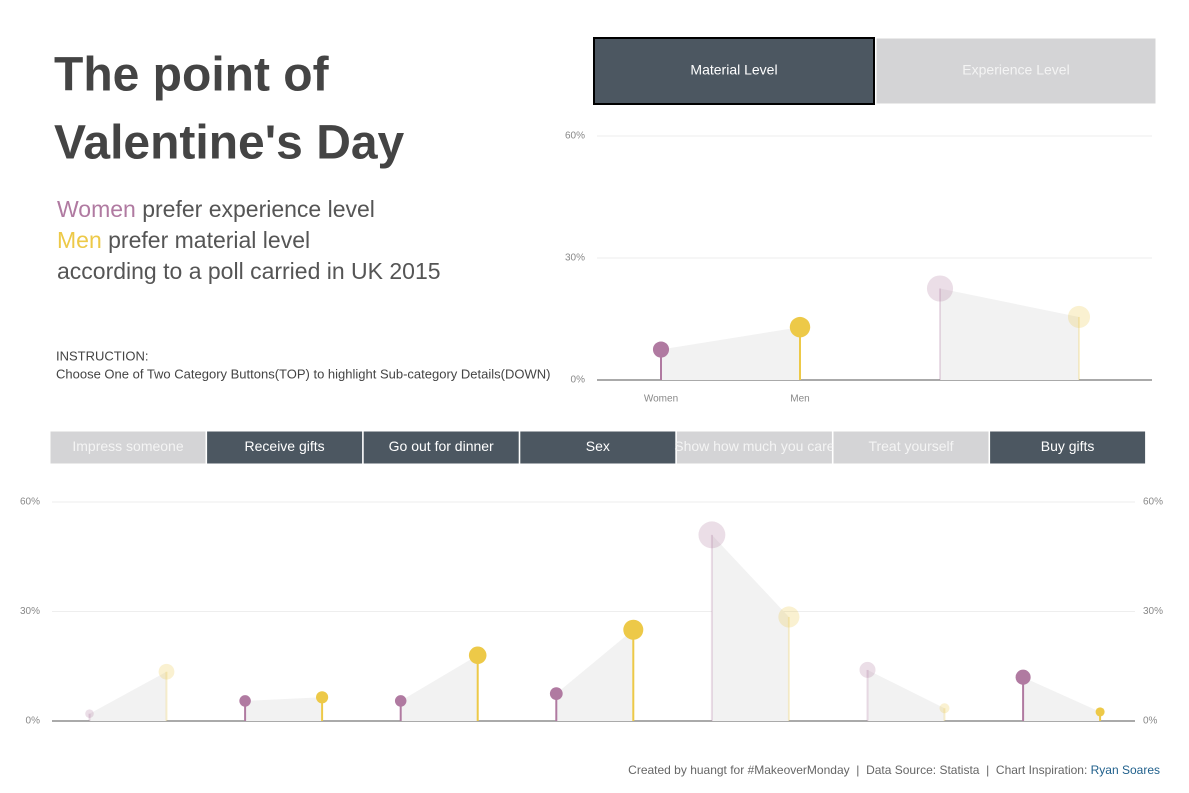 The image size is (1189, 793). I want to click on category-button-label: Treat yourself, so click(910, 446).